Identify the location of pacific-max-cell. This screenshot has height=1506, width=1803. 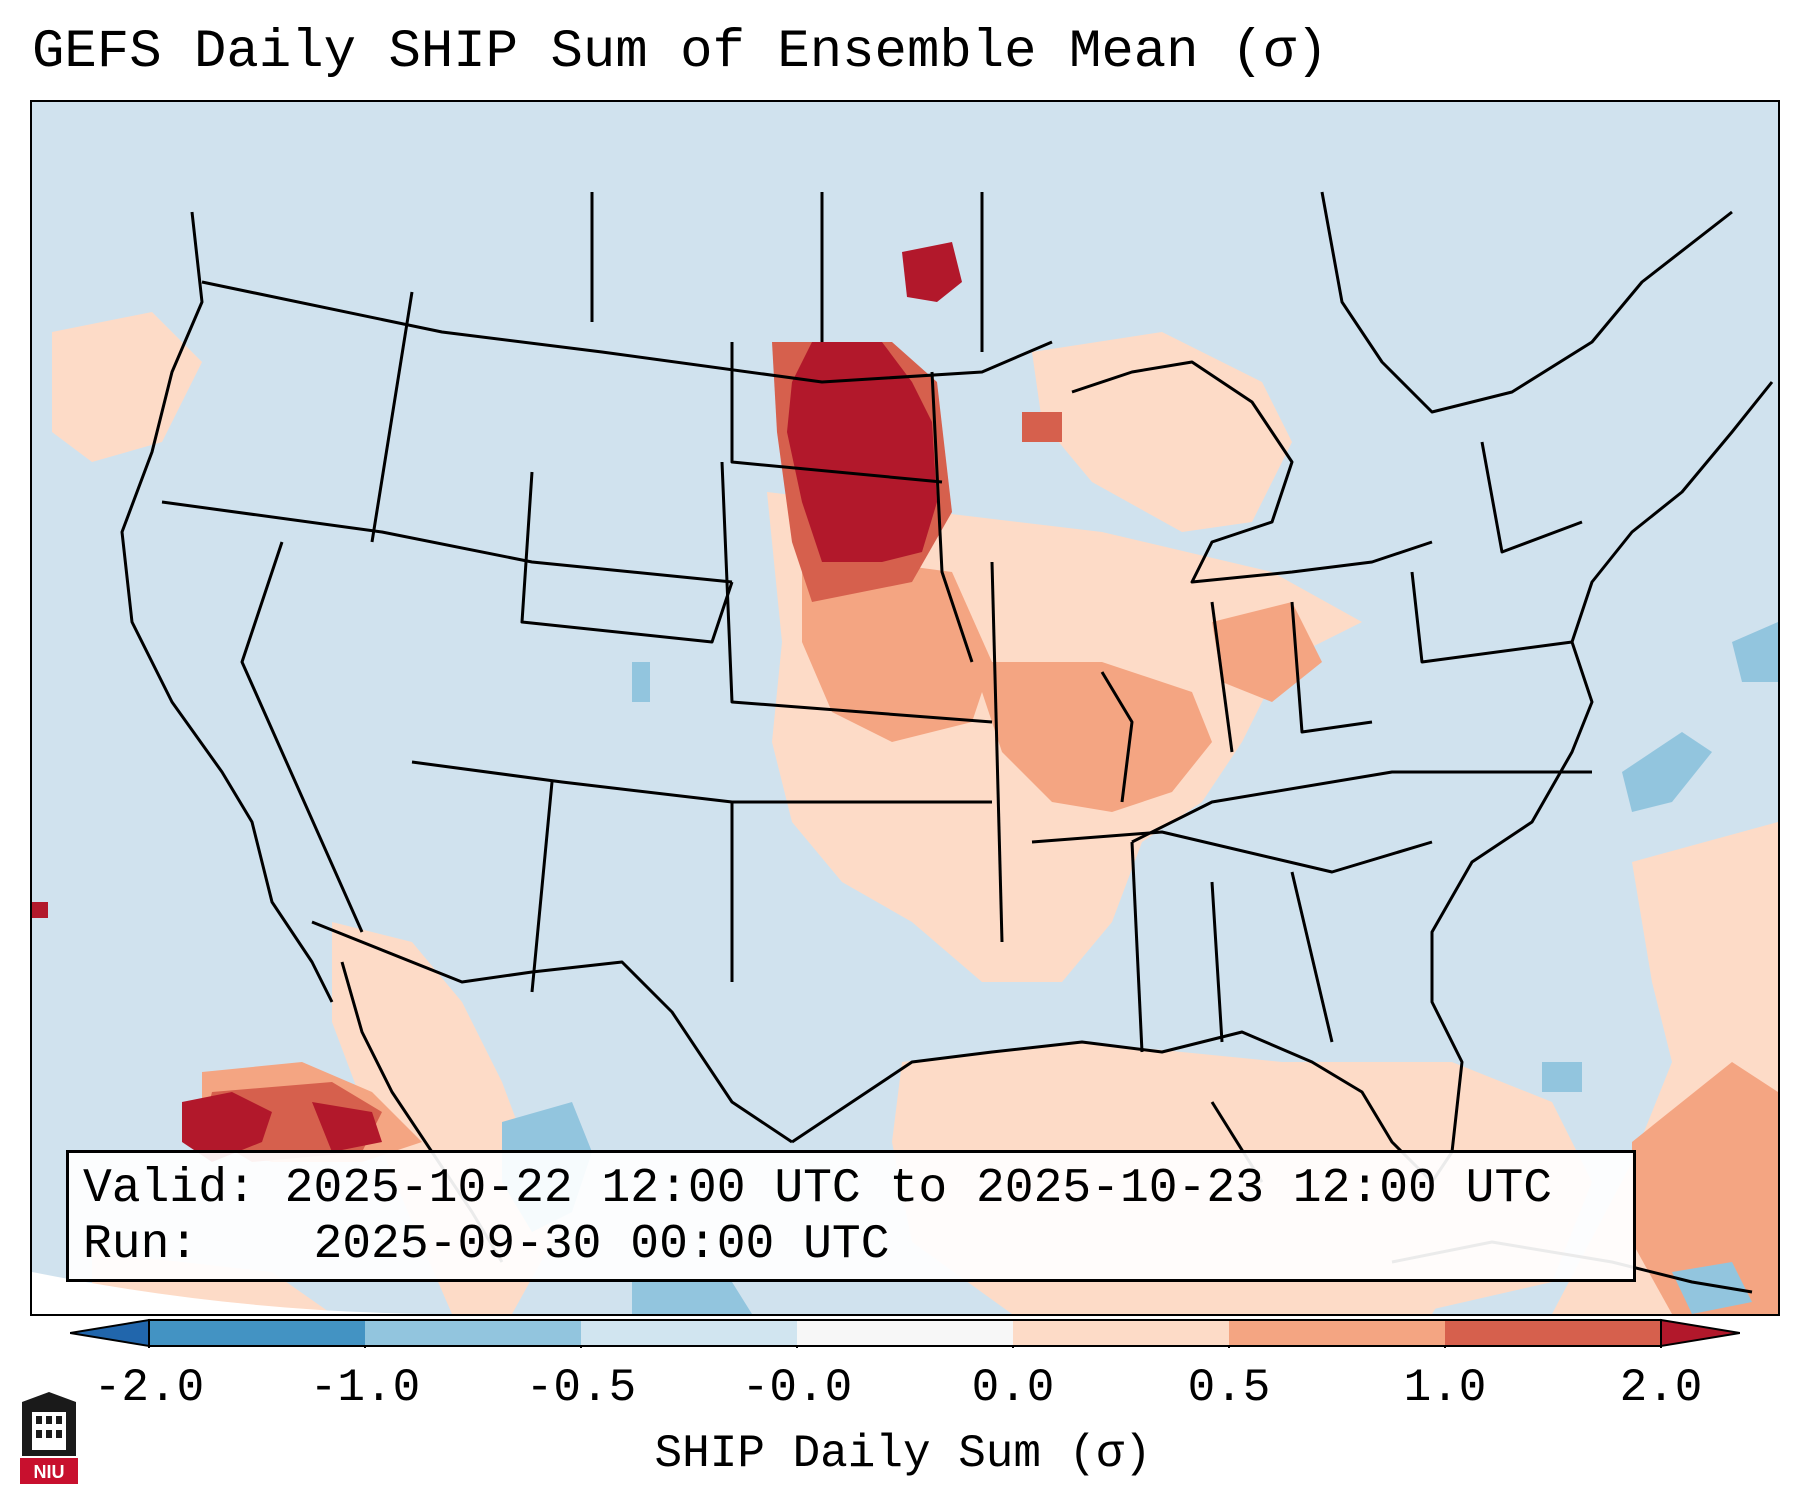
(40, 910).